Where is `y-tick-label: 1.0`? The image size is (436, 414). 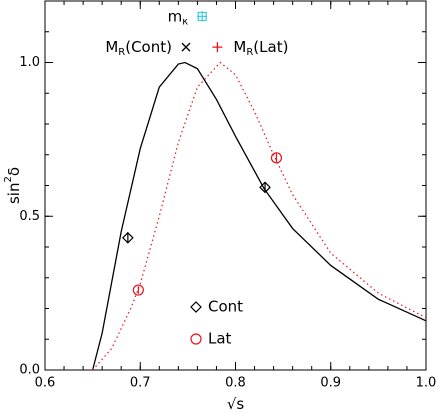 y-tick-label: 1.0 is located at coordinates (29, 62).